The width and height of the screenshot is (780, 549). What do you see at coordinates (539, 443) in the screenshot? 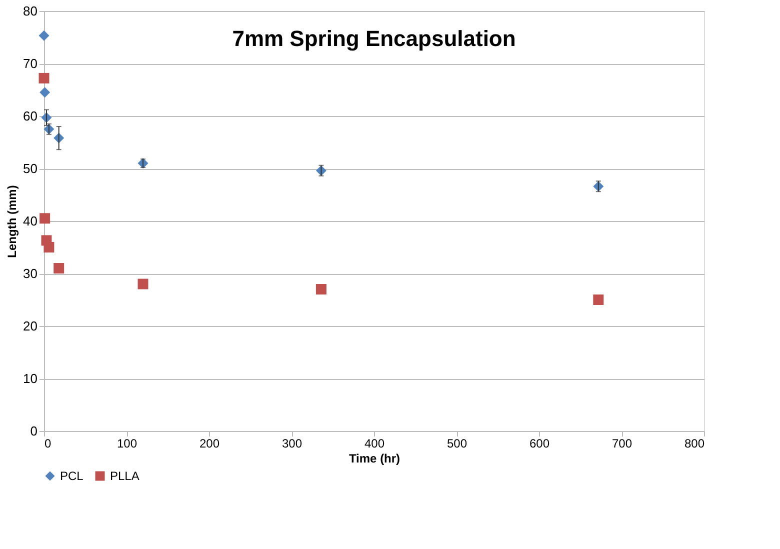
I see `x-tick-label: 600` at bounding box center [539, 443].